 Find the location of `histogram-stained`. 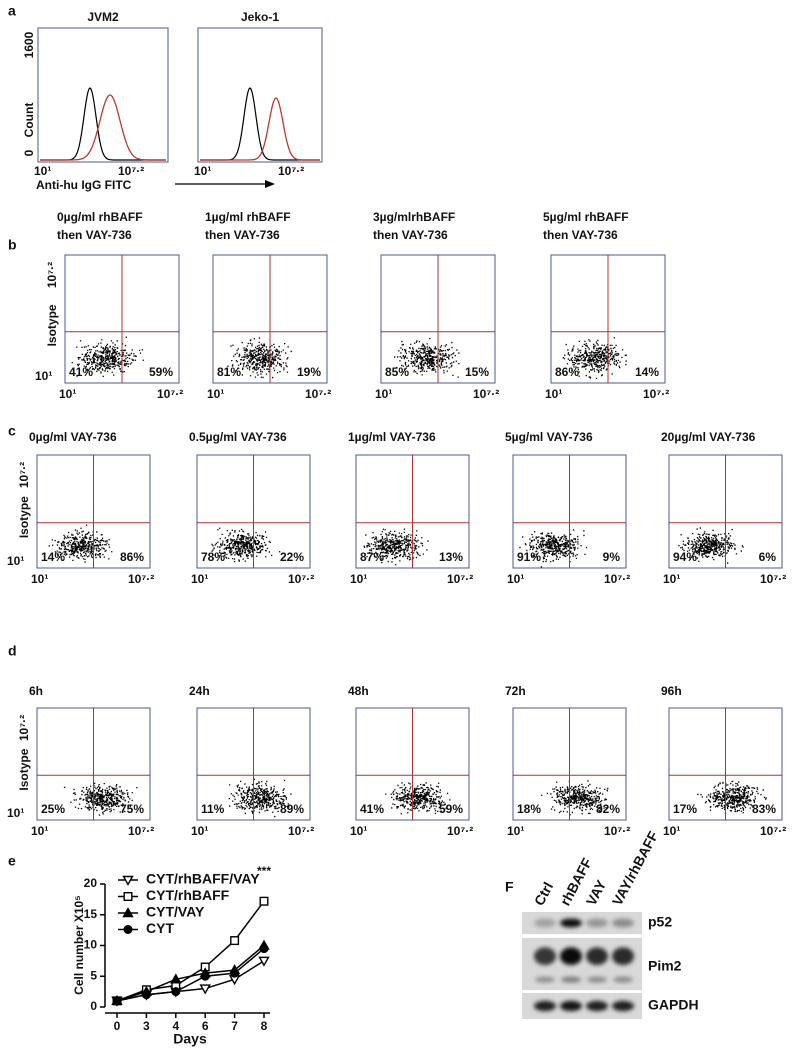

histogram-stained is located at coordinates (260, 129).